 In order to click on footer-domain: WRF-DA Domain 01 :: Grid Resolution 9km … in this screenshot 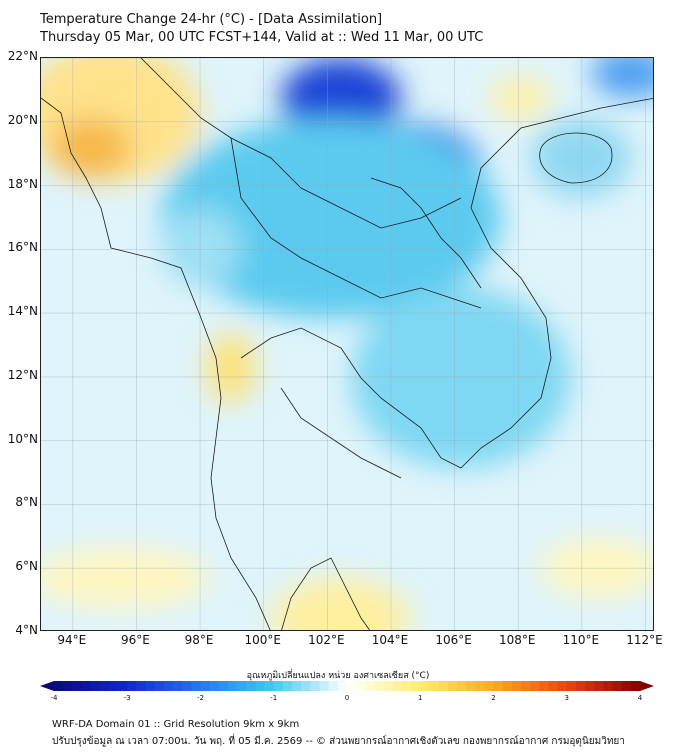, I will do `click(176, 724)`.